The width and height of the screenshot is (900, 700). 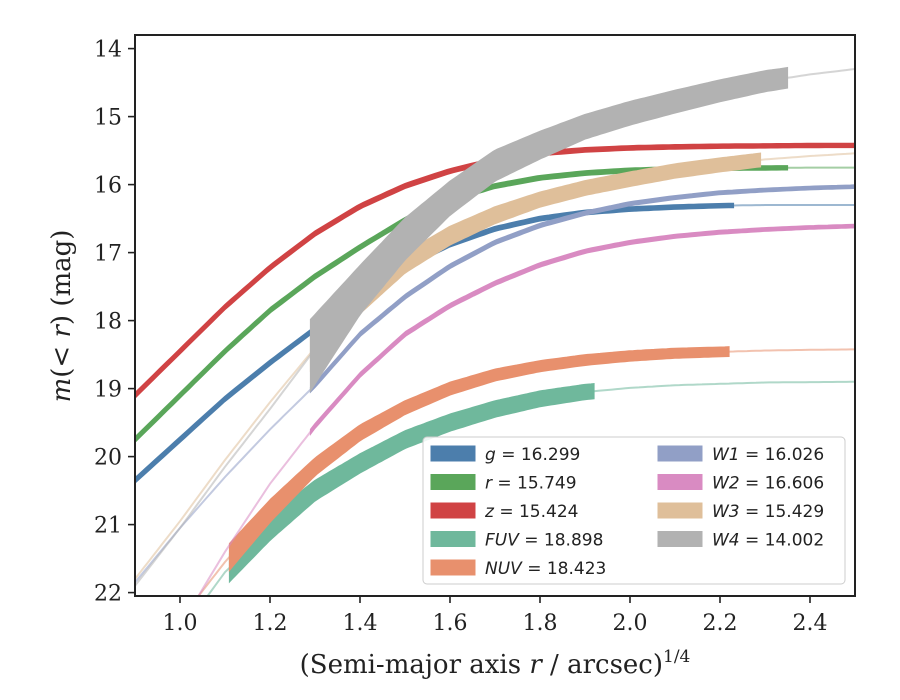 I want to click on y-tick-label: 19, so click(x=108, y=390).